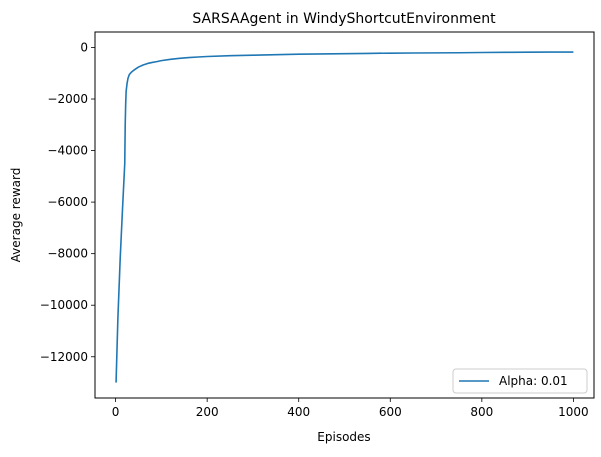  I want to click on y-tick-label: −12000, so click(64, 357).